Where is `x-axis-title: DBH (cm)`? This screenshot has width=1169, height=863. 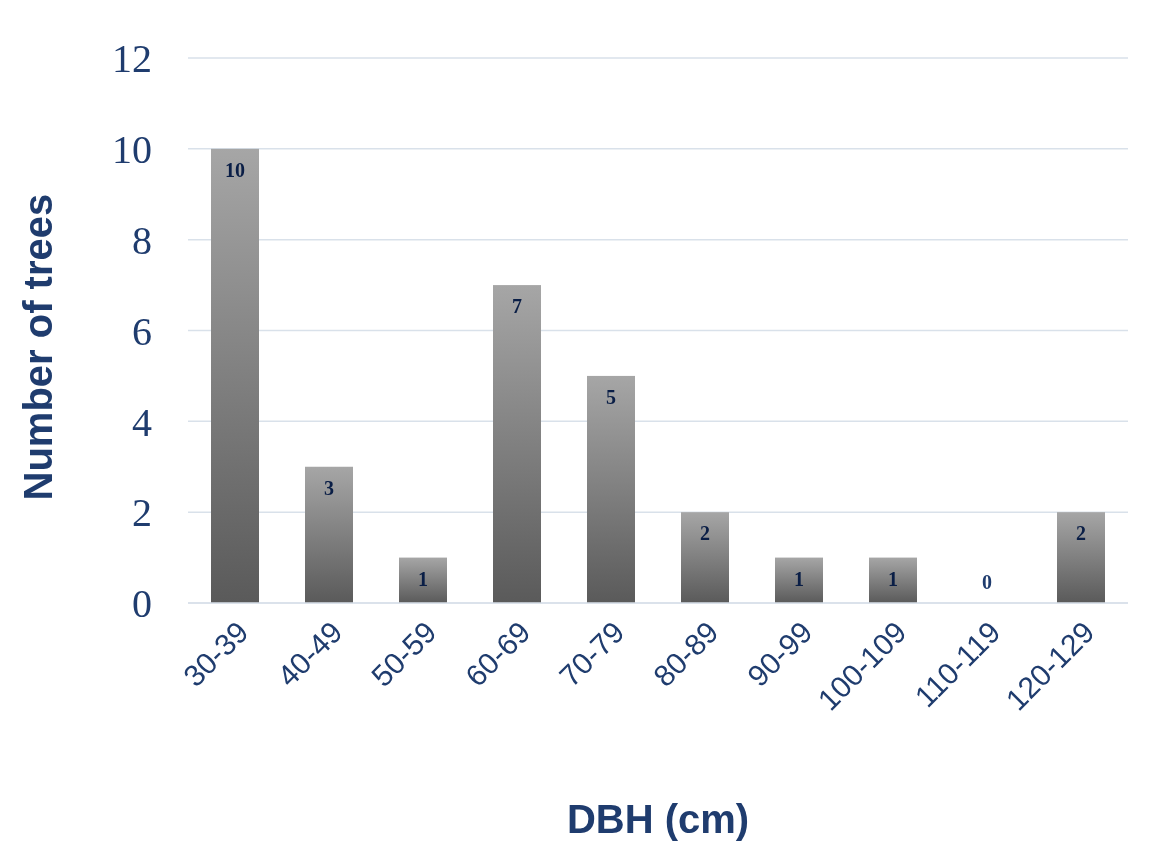 x-axis-title: DBH (cm) is located at coordinates (658, 819).